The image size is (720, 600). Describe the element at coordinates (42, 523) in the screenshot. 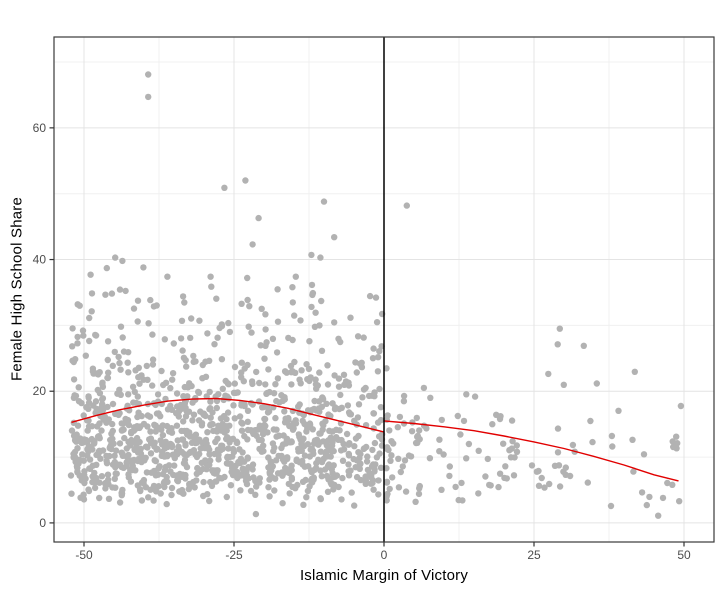

I see `y-tick-label: 0` at that location.